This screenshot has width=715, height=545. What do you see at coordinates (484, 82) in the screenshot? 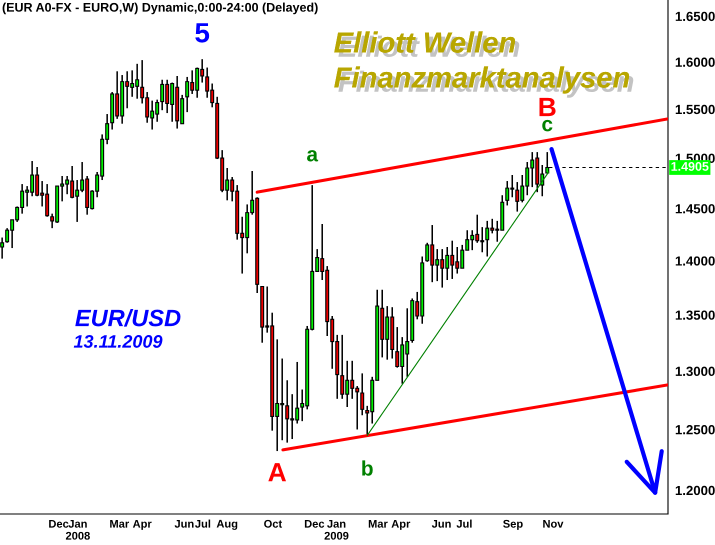
I see `annotation: Finanzmarktanalysen` at bounding box center [484, 82].